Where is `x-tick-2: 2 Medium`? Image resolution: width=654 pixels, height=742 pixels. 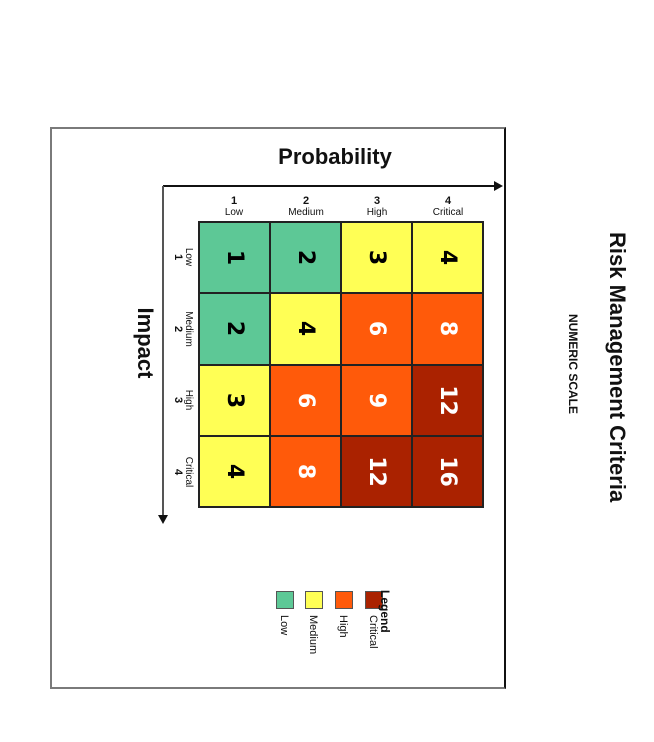 x-tick-2: 2 Medium is located at coordinates (306, 207).